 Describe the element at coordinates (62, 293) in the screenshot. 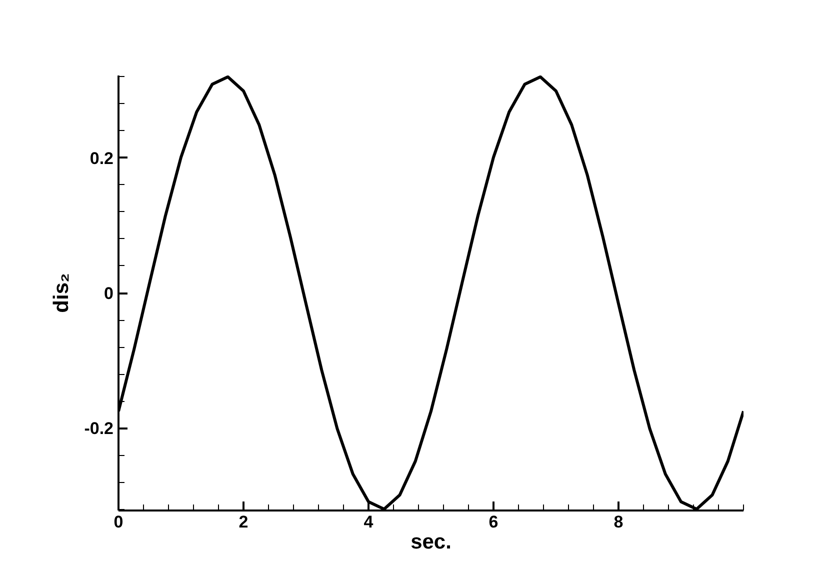

I see `y-axis-title: dis₂` at that location.